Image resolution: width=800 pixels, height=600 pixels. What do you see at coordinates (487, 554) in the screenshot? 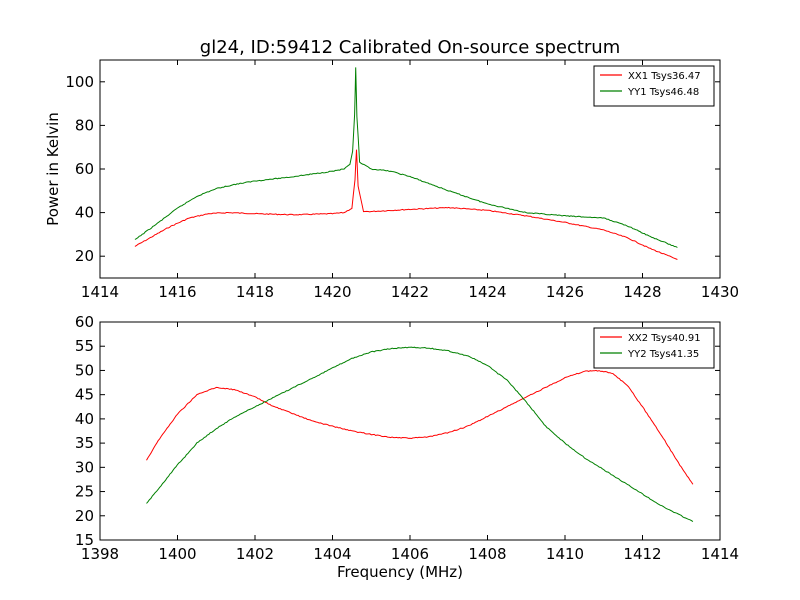
I see `x-tick-label: 1408` at bounding box center [487, 554].